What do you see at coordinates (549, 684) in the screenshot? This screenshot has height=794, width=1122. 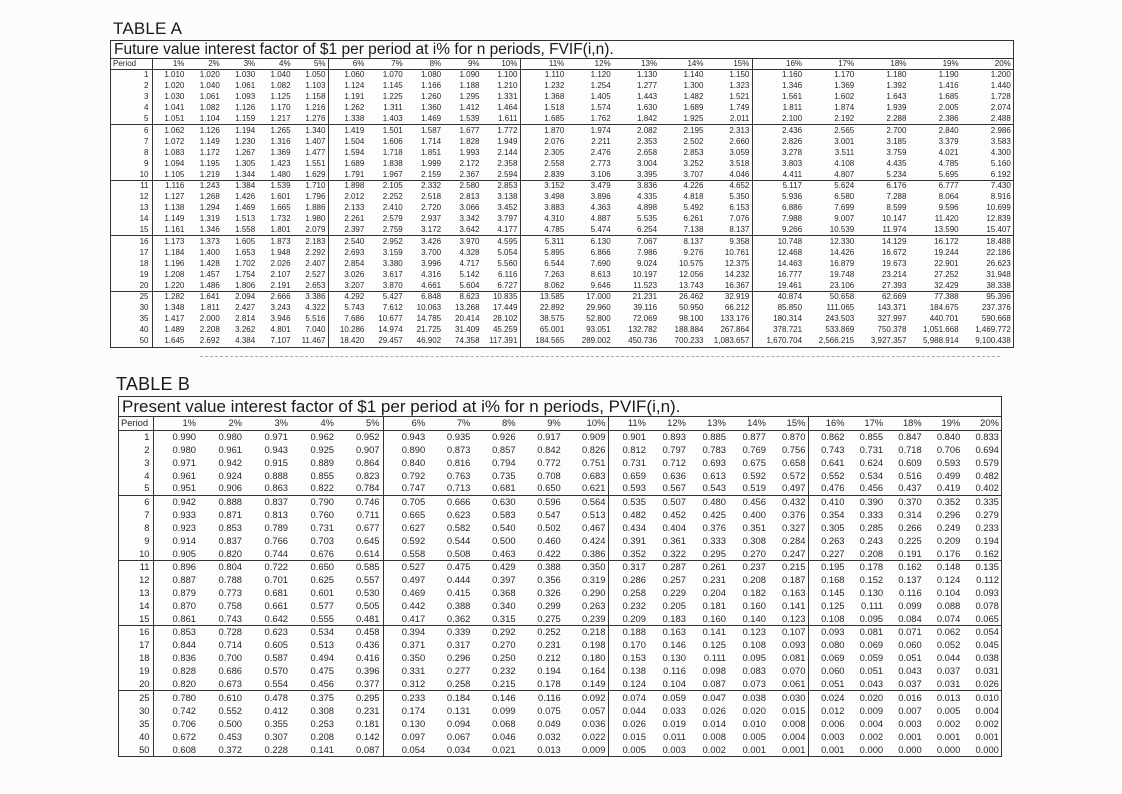 I see `factor-cell: 0.178` at bounding box center [549, 684].